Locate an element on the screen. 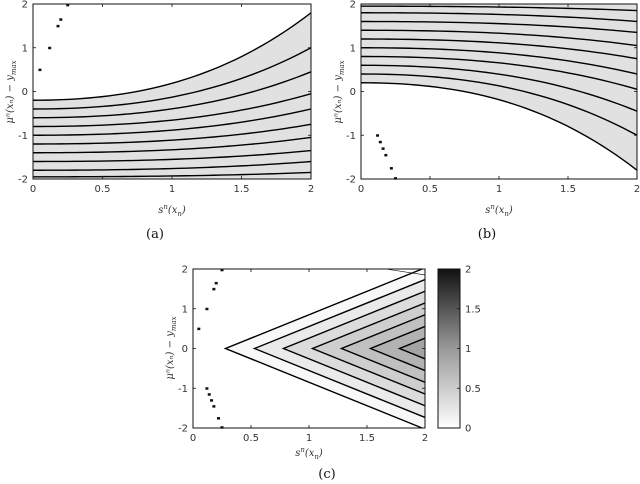  x-axis-label-b: sn(xn) is located at coordinates (499, 210).